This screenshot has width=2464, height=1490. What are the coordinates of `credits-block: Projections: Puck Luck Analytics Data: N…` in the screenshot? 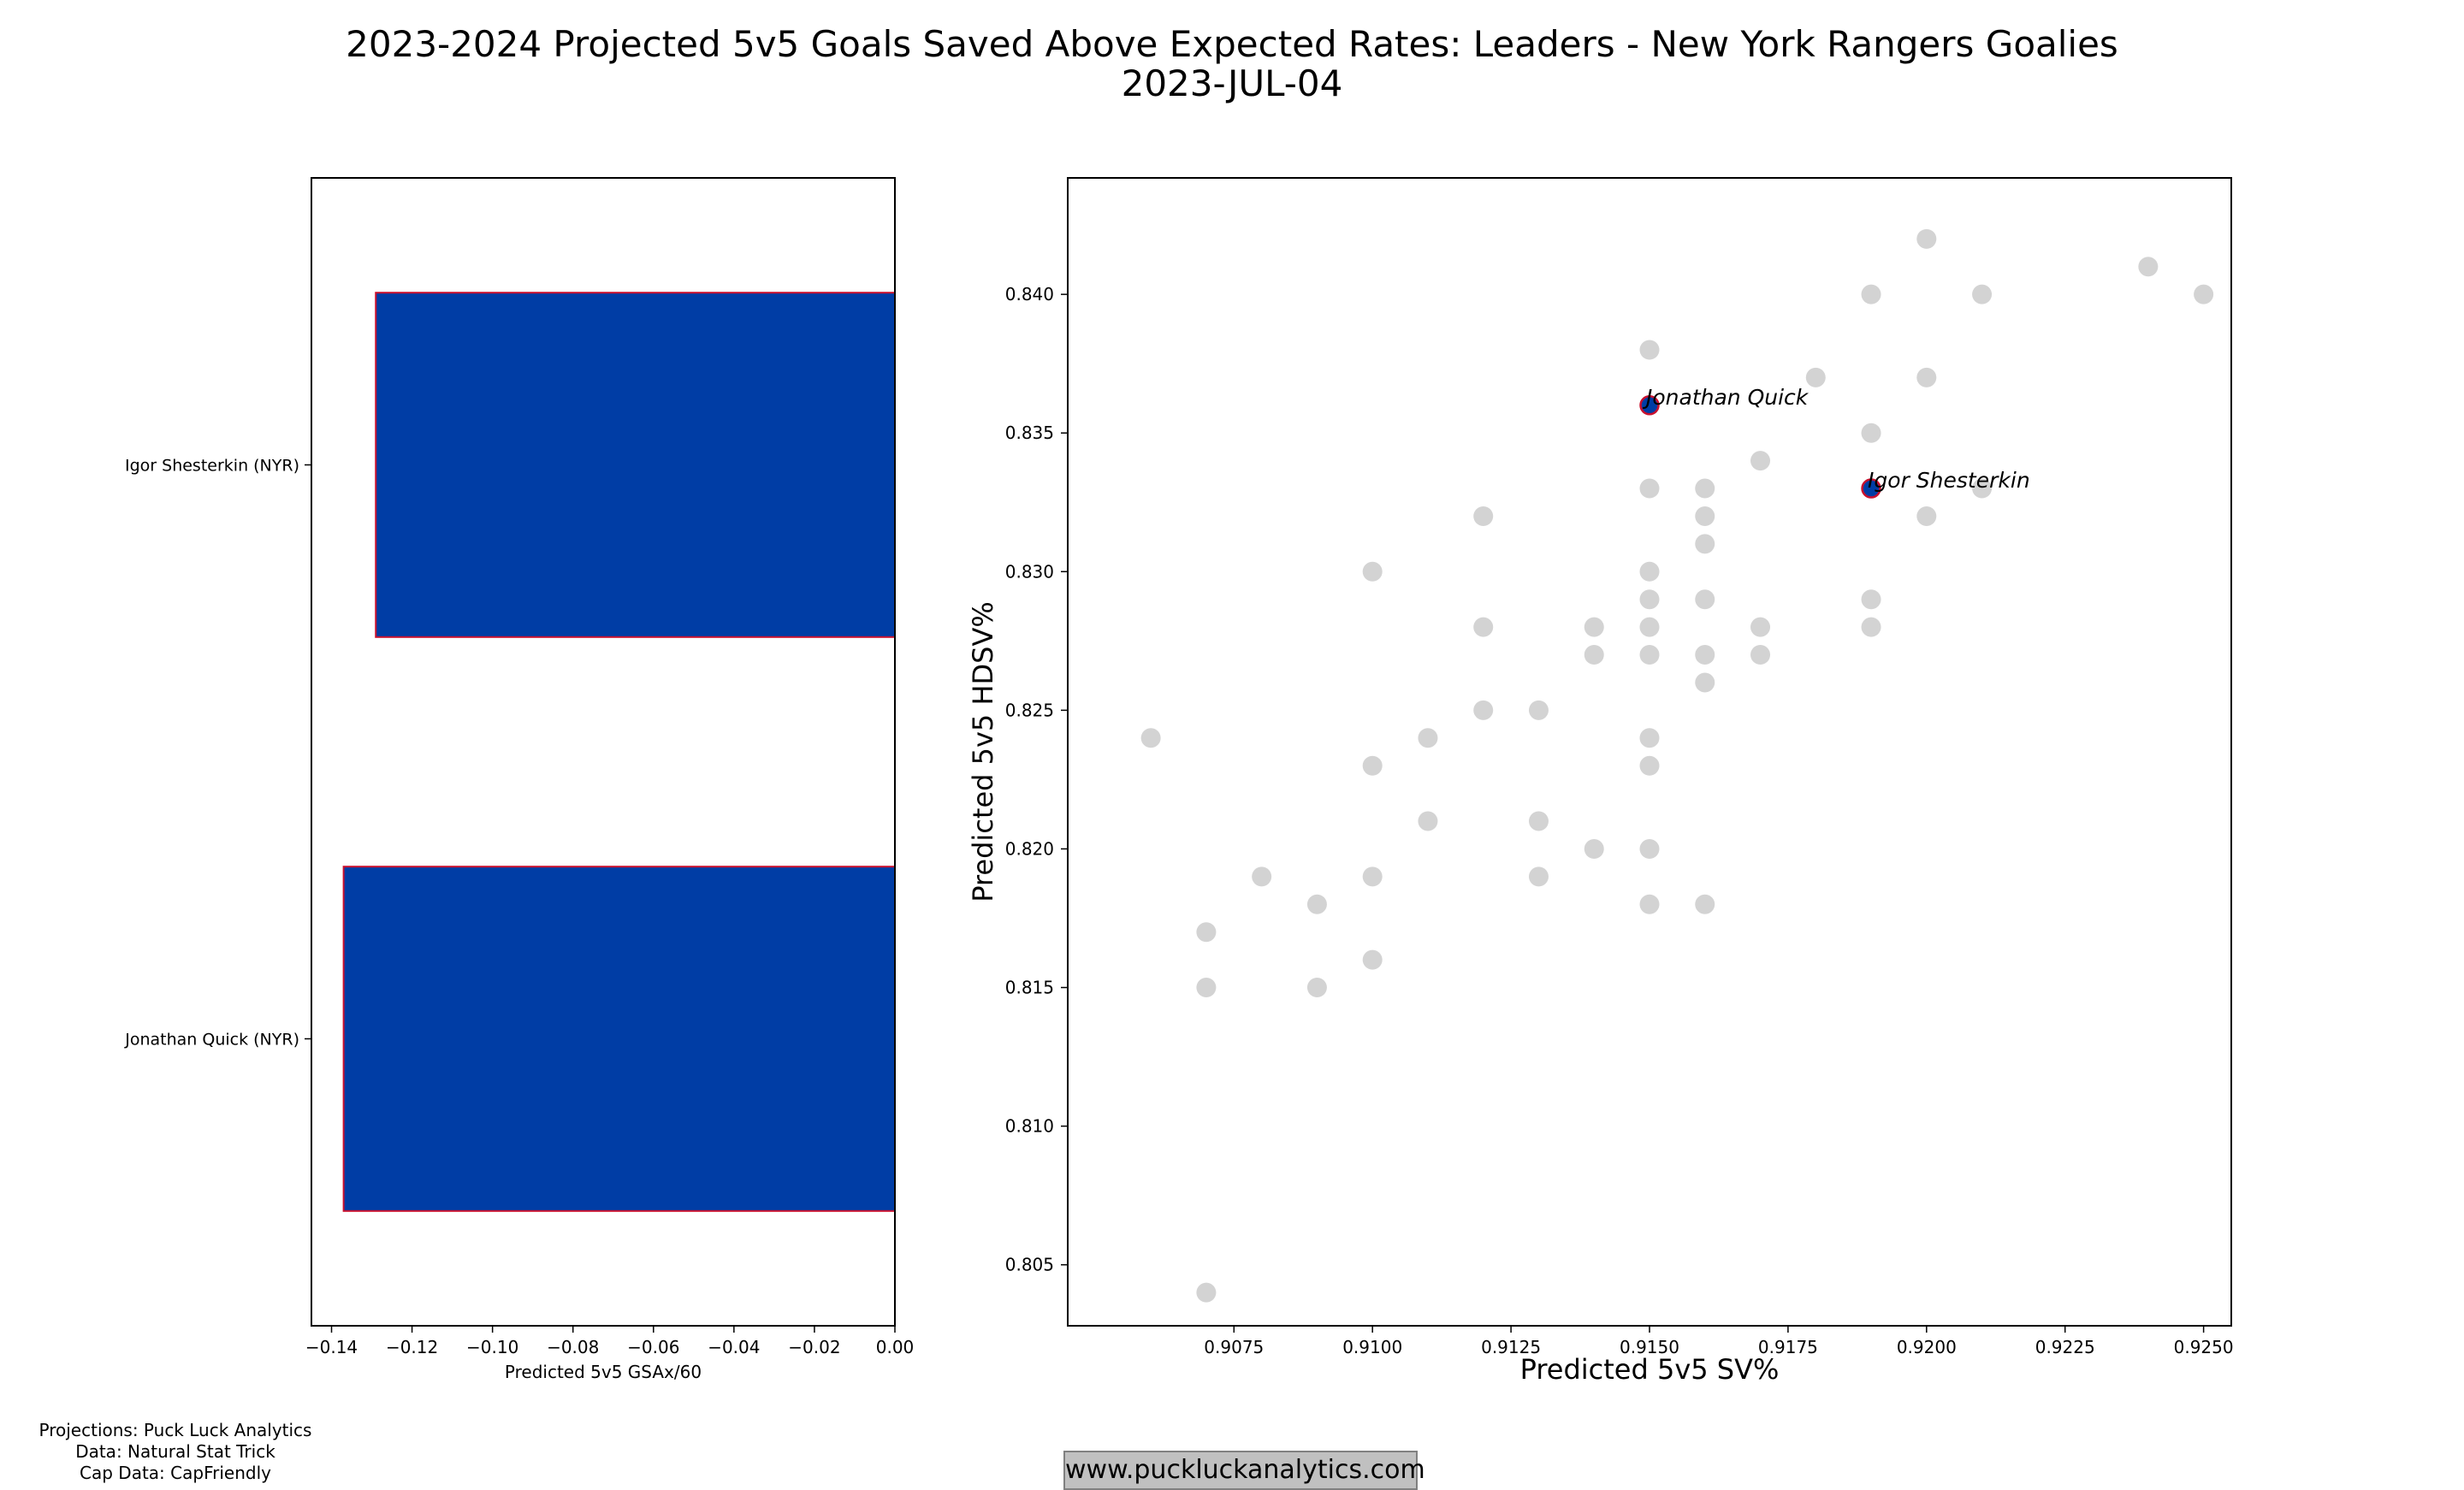 It's located at (175, 1452).